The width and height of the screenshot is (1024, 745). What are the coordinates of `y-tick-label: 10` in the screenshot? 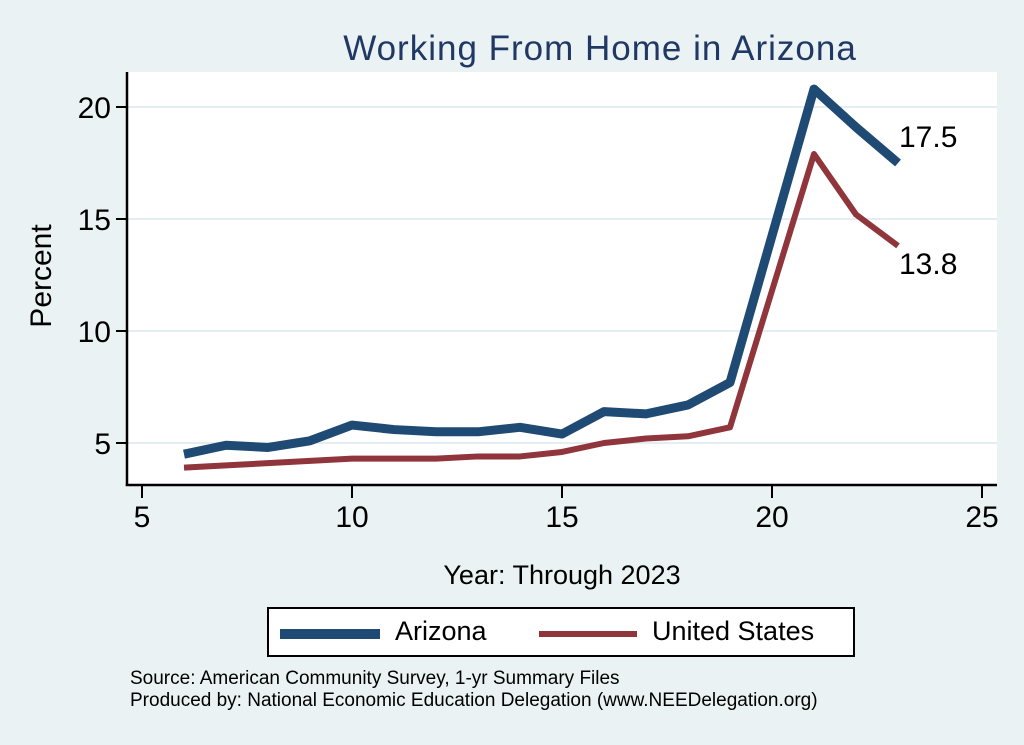 It's located at (94, 332).